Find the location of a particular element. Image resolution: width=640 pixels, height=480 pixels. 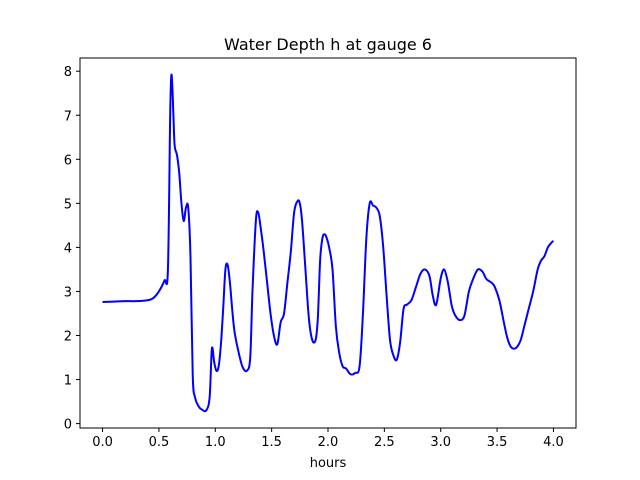

y-axis: 0 1 2 3 4 5 6 7 8 is located at coordinates (72, 249).